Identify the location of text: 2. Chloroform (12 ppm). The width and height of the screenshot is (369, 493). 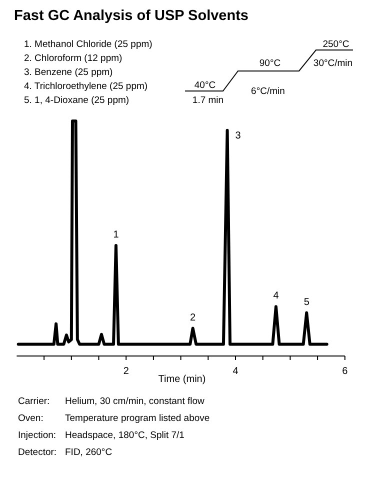
(73, 58).